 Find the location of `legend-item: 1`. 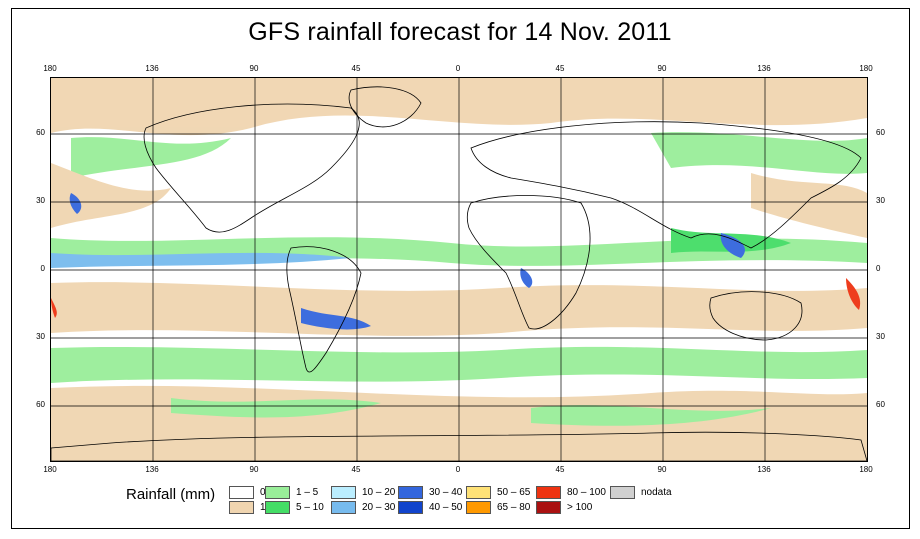

legend-item: 1 is located at coordinates (247, 507).